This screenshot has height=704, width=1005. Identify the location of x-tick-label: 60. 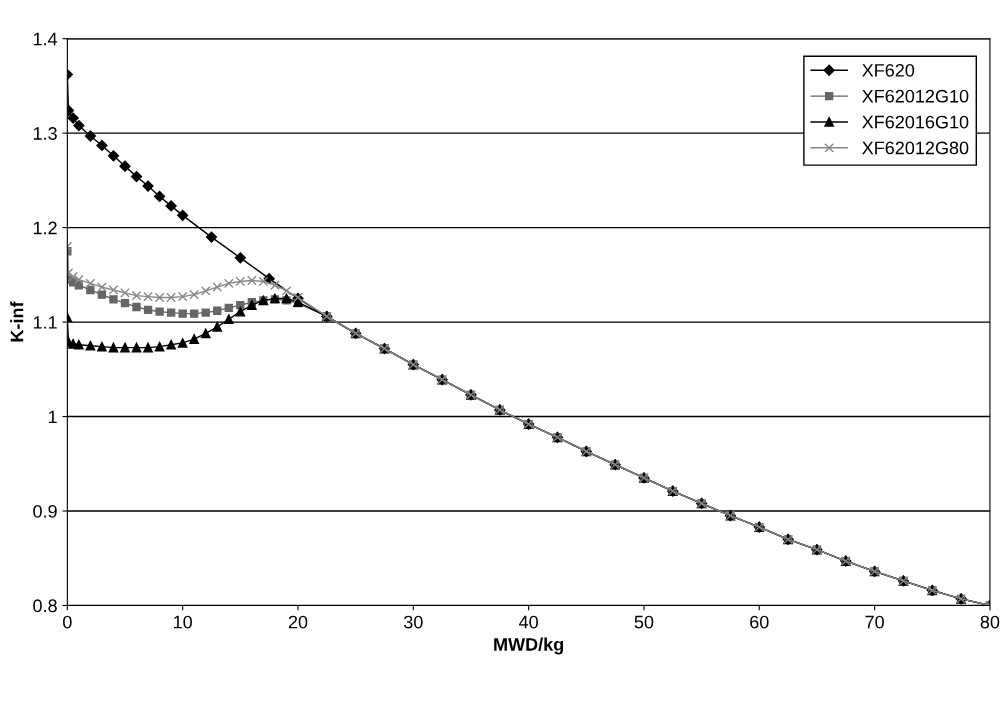
(759, 622).